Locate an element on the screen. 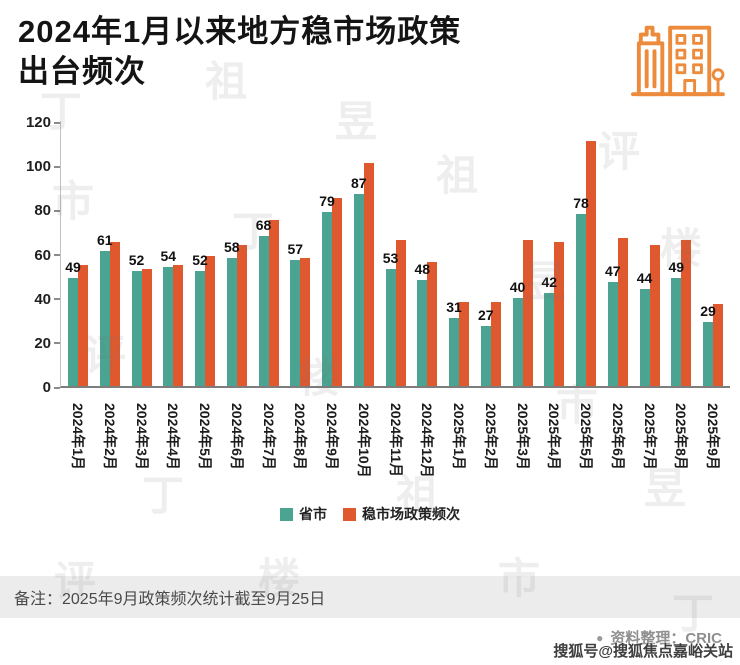 This screenshot has height=665, width=740. legend-swatch is located at coordinates (286, 514).